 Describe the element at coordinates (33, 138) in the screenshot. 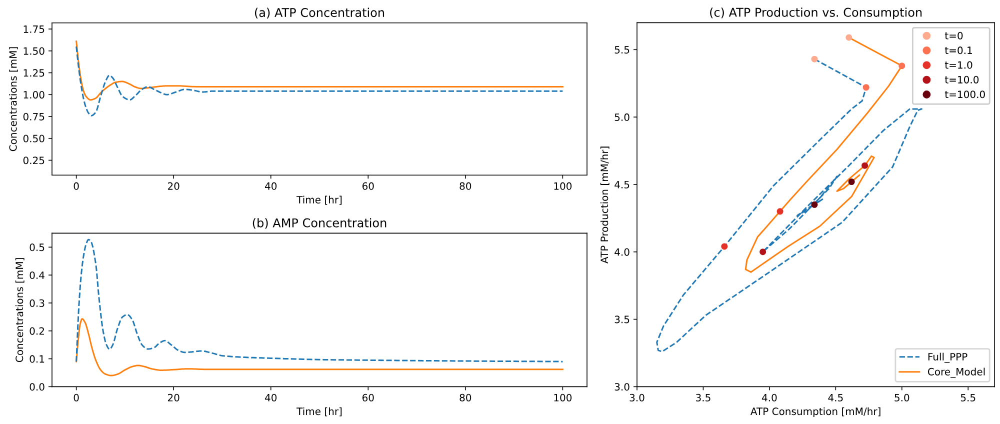

I see `y-tick-label: 0.50` at that location.